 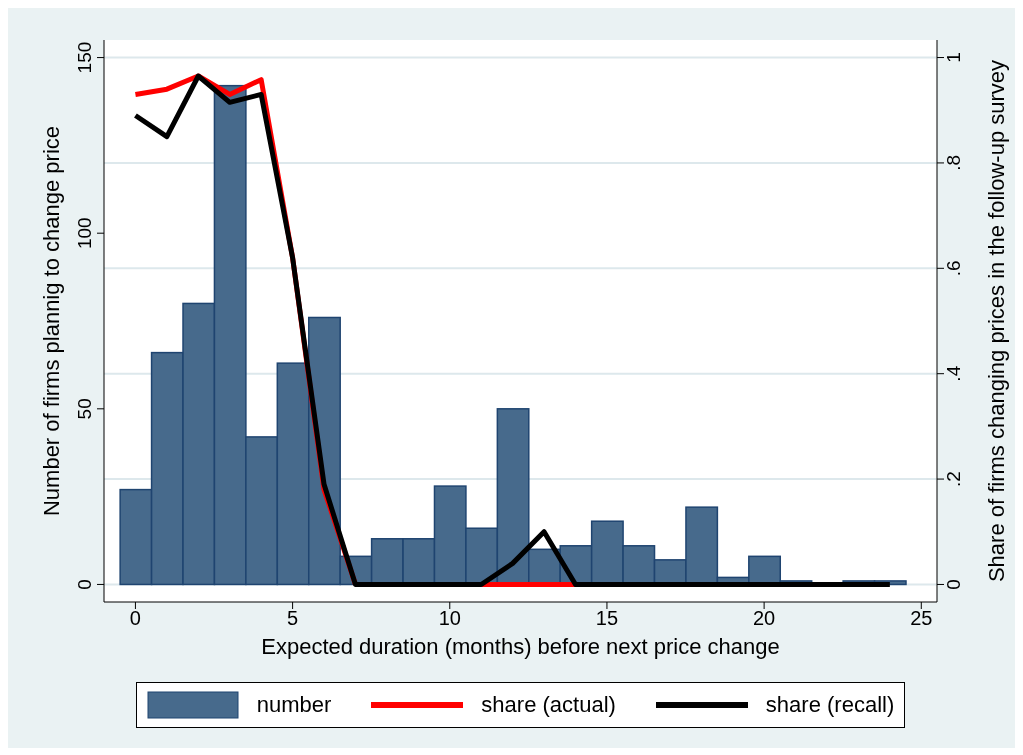 What do you see at coordinates (520, 646) in the screenshot?
I see `x-axis-title: Expected duration (months) before next price change` at bounding box center [520, 646].